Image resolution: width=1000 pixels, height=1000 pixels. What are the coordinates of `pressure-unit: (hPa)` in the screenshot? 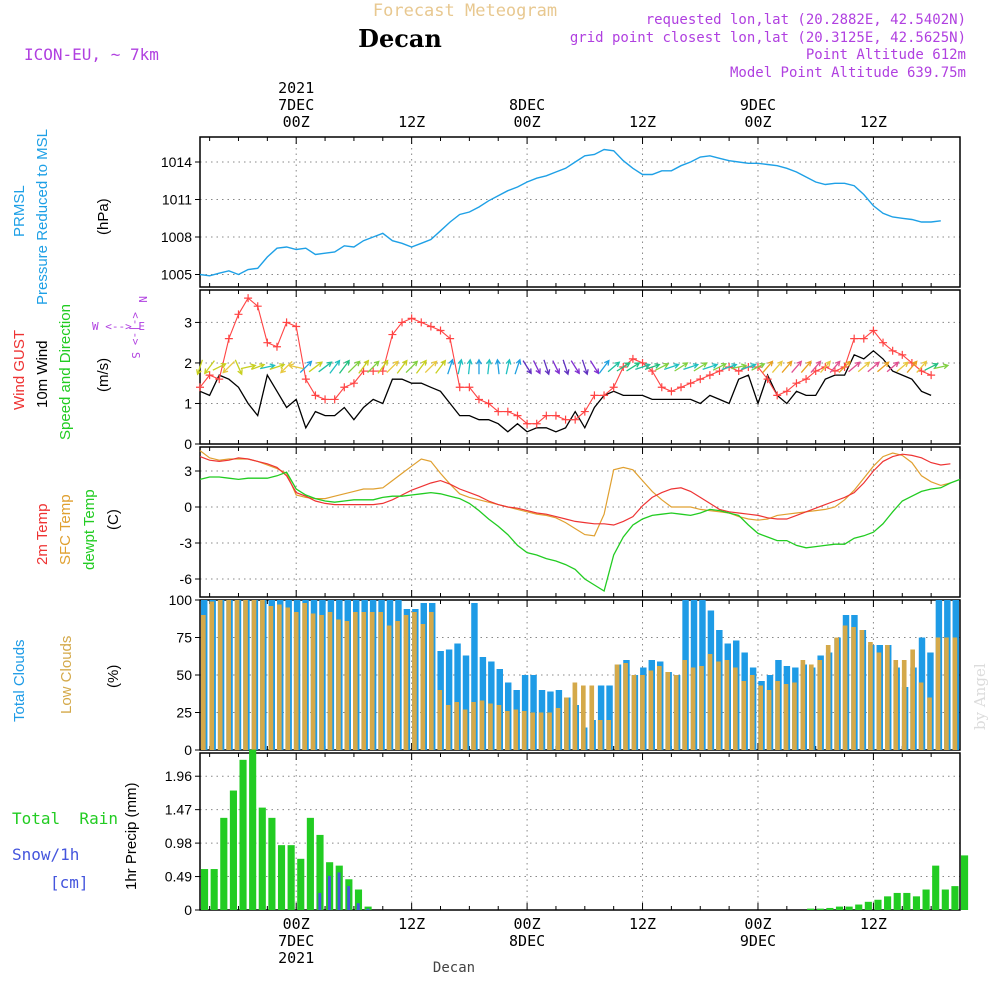 It's located at (103, 216).